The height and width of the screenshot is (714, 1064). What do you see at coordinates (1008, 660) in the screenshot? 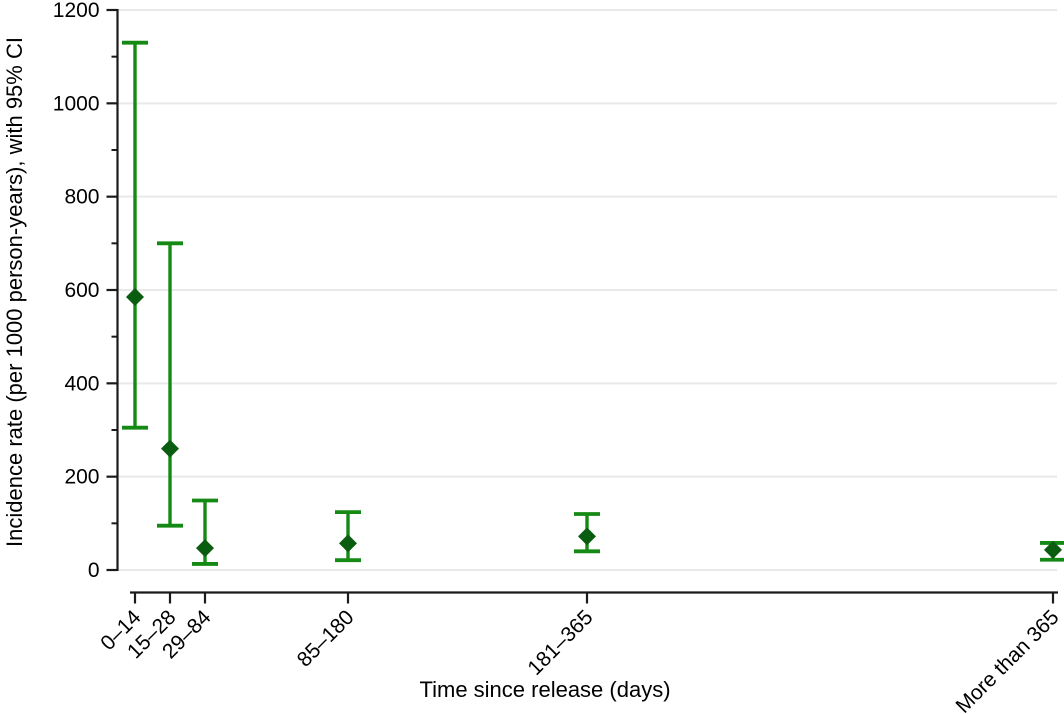
I see `x-tick-label-5: More than 365` at bounding box center [1008, 660].